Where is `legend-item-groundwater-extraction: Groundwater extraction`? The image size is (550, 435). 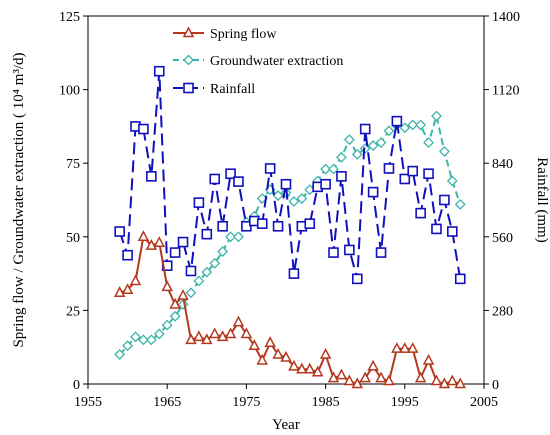
legend-item-groundwater-extraction: Groundwater extraction is located at coordinates (258, 61).